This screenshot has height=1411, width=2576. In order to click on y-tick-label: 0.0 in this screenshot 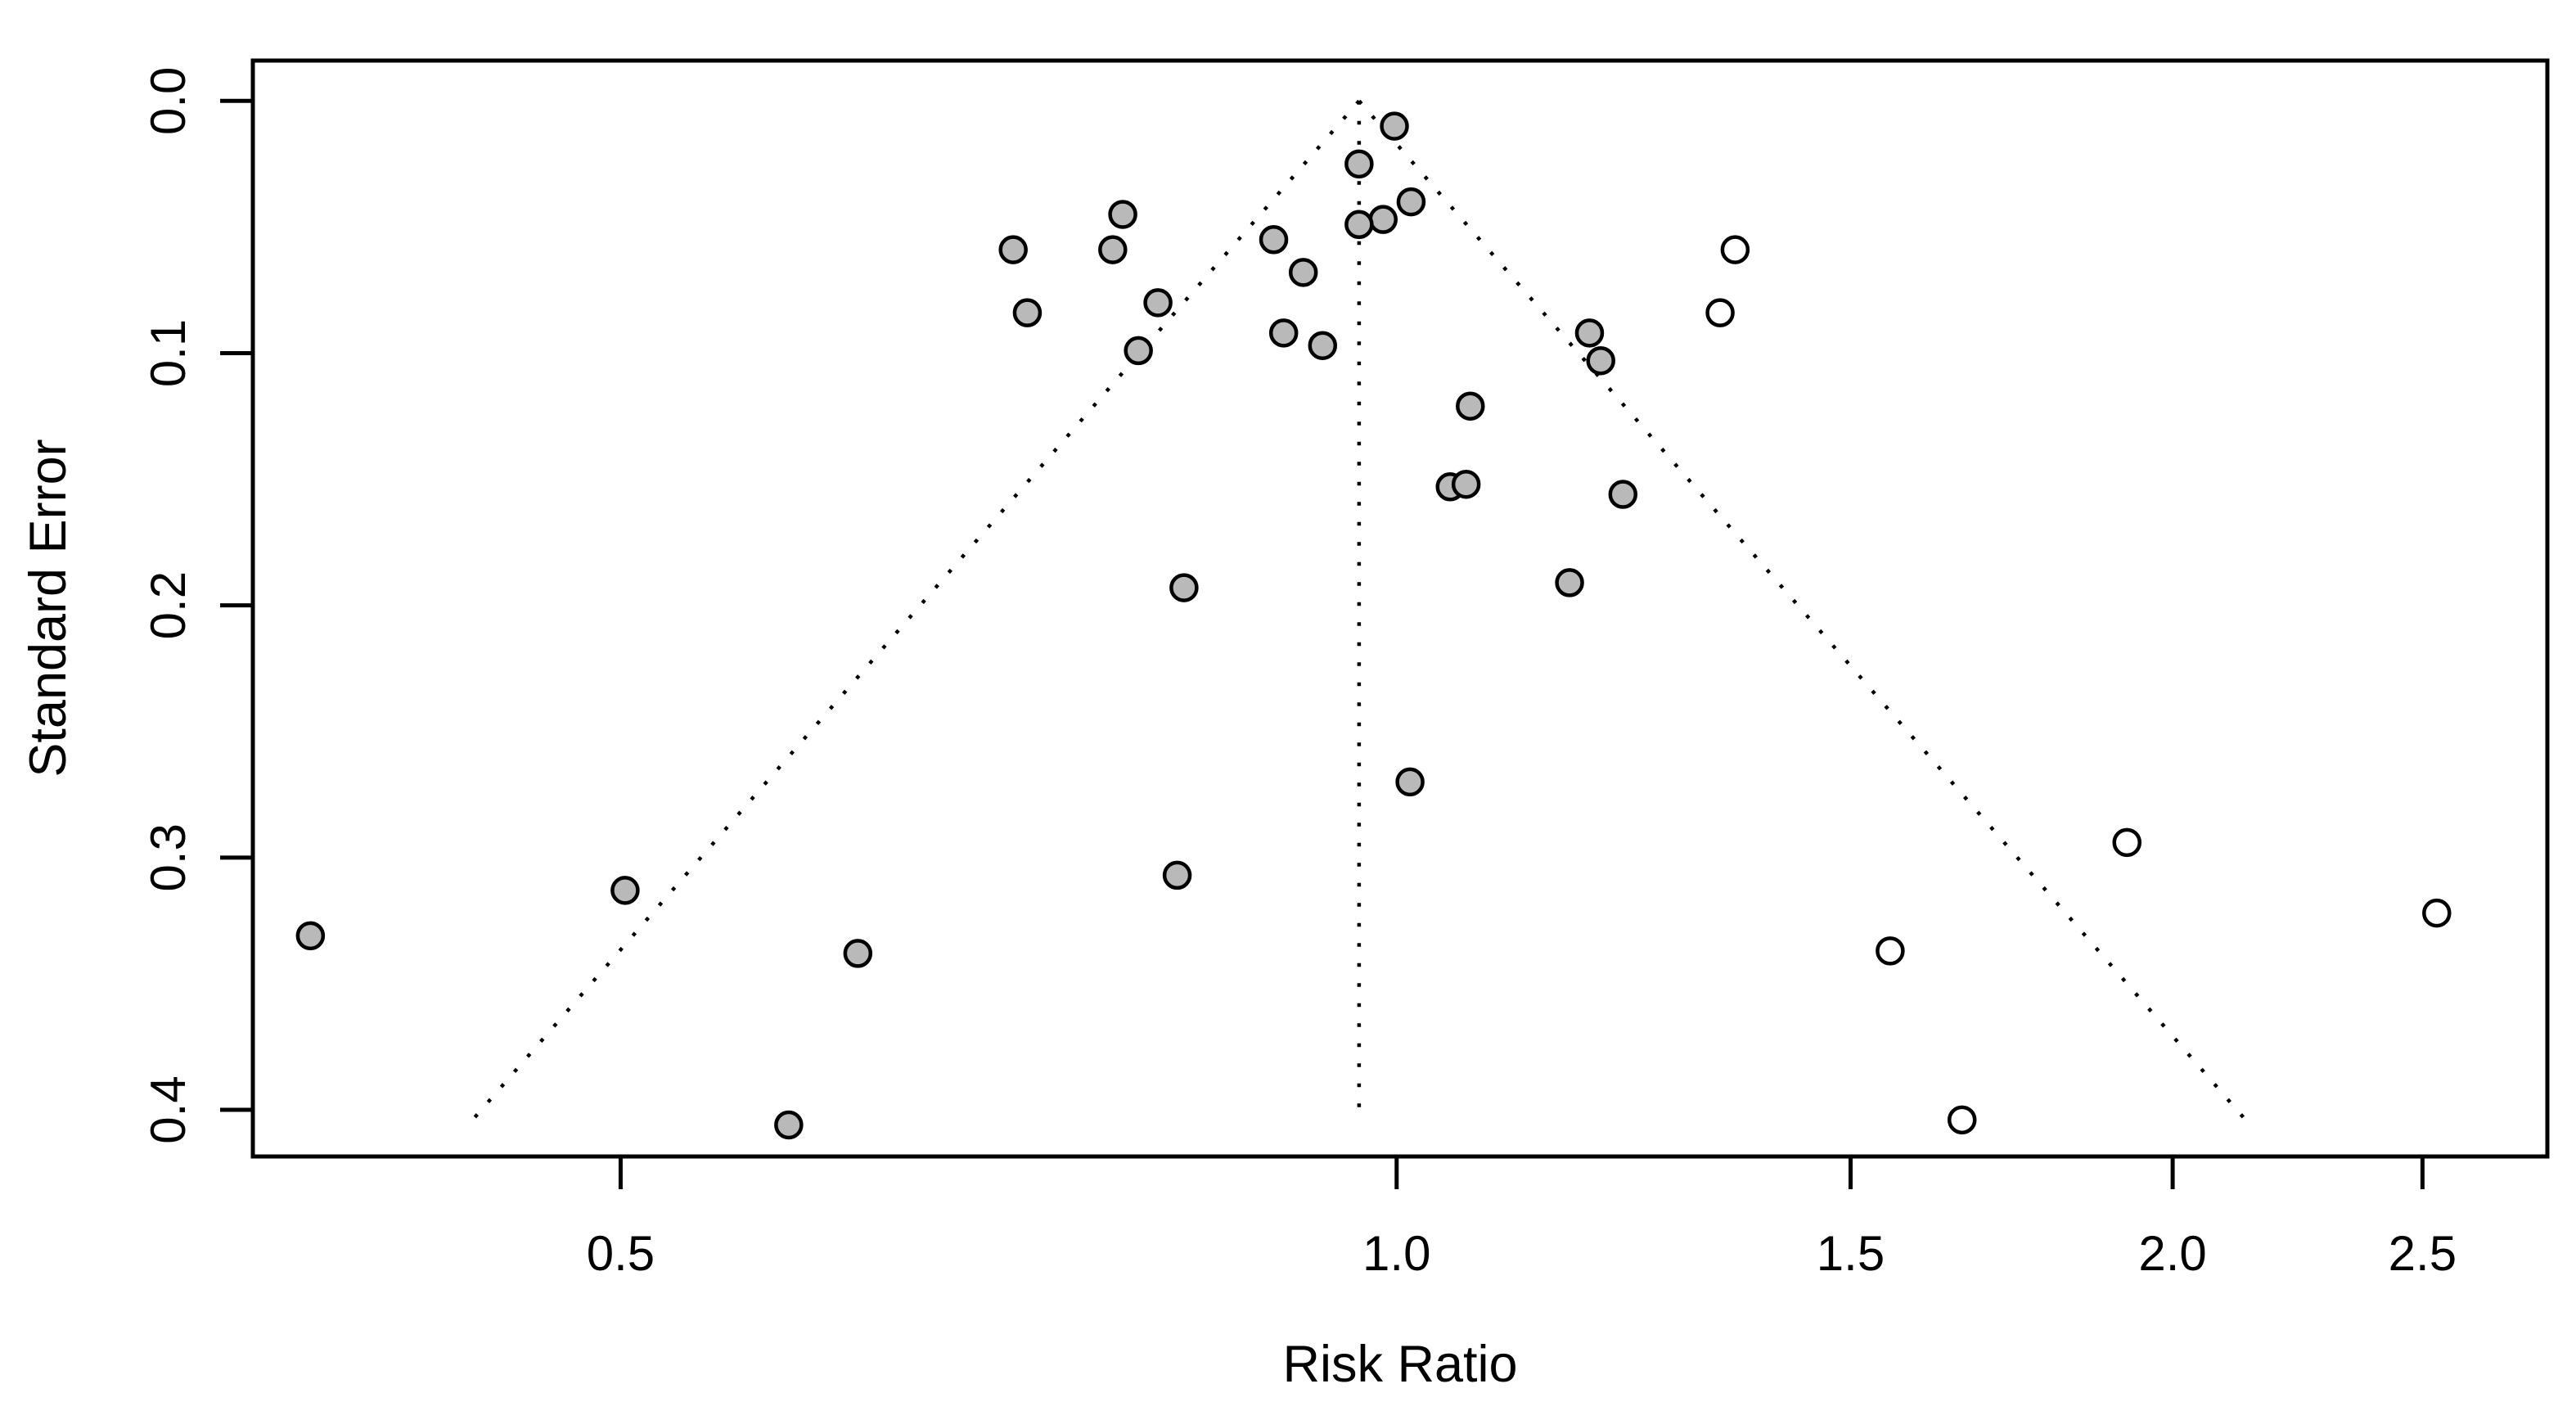, I will do `click(168, 101)`.